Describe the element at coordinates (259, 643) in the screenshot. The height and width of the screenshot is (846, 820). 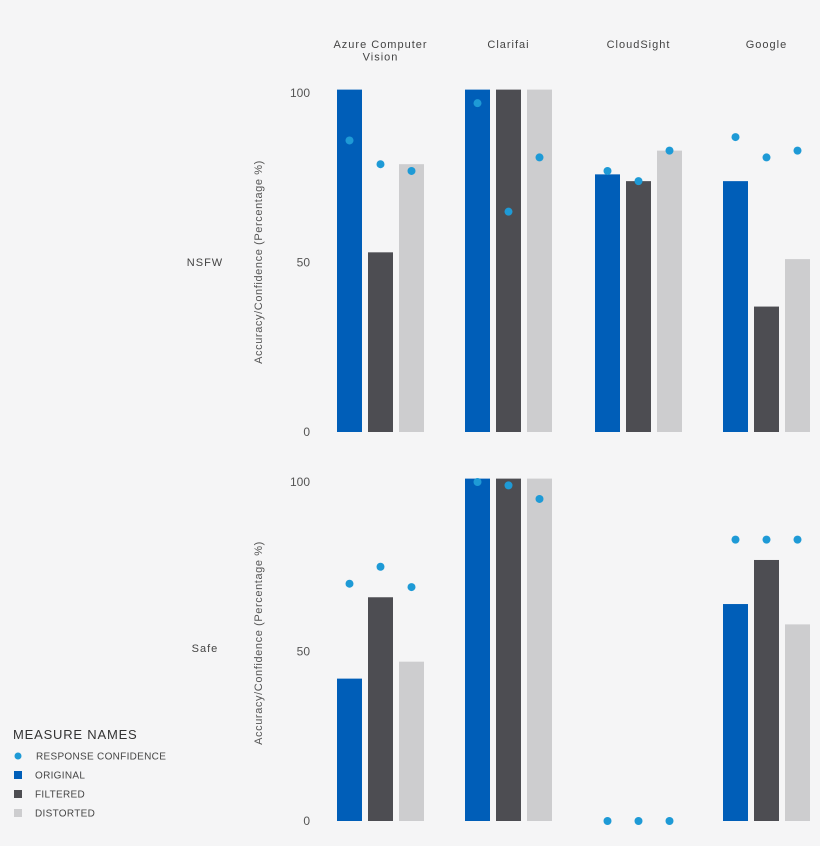
I see `y-axis-title-safe: Accuracy/Confidence (Percentage %)` at that location.